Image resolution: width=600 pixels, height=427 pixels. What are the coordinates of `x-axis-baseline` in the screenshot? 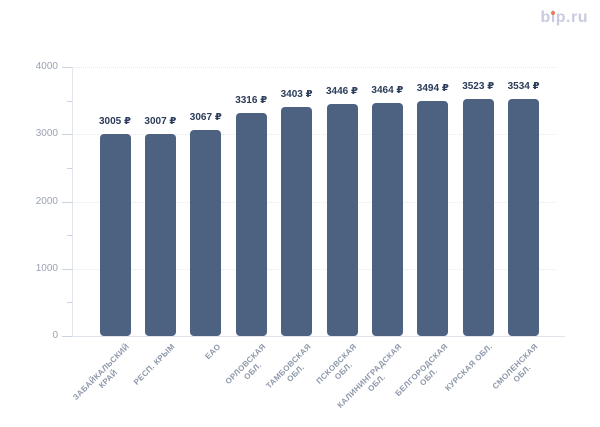 It's located at (314, 336).